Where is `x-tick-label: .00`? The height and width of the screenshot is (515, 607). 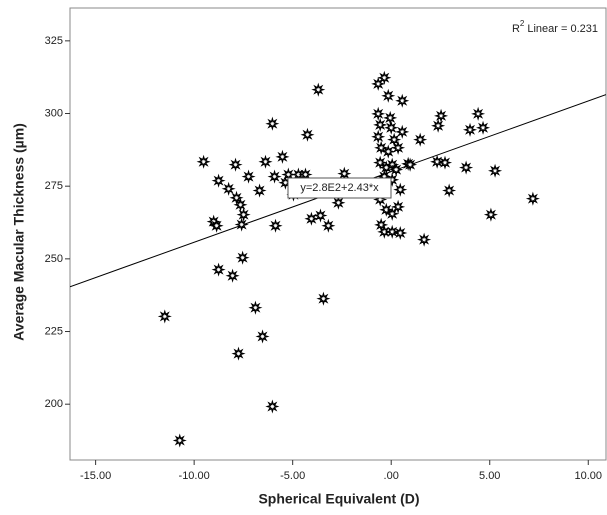 x-tick-label: .00 is located at coordinates (391, 476).